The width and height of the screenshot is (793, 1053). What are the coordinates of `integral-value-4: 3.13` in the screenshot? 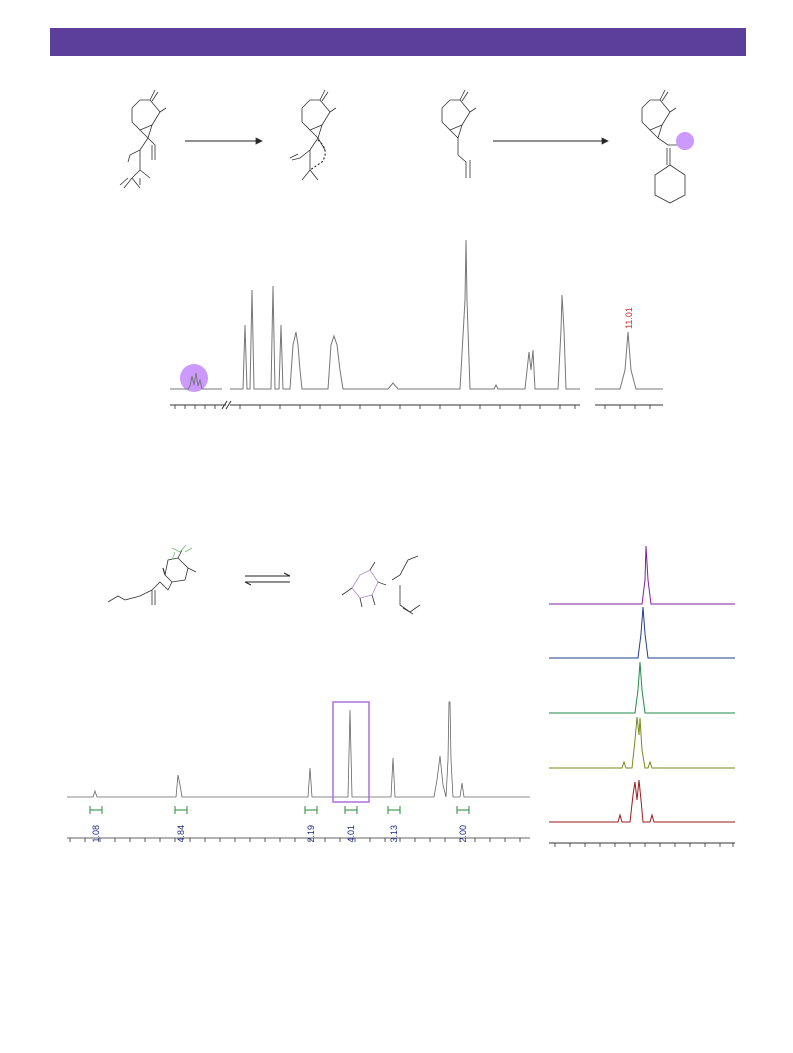 It's located at (394, 834).